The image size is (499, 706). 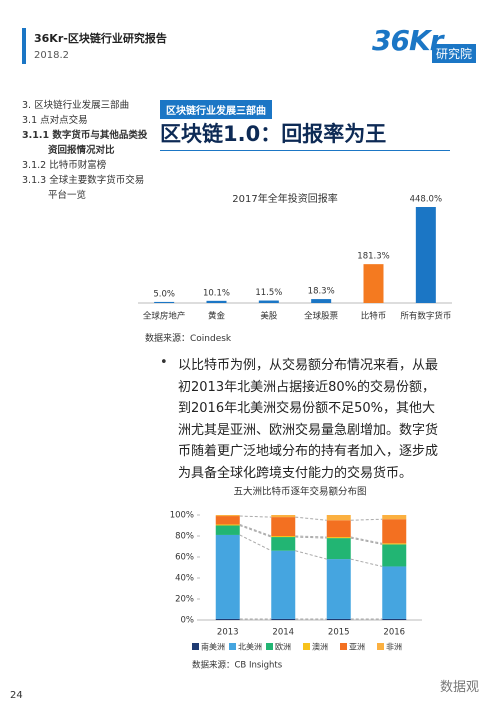 What do you see at coordinates (24, 46) in the screenshot?
I see `header-bar` at bounding box center [24, 46].